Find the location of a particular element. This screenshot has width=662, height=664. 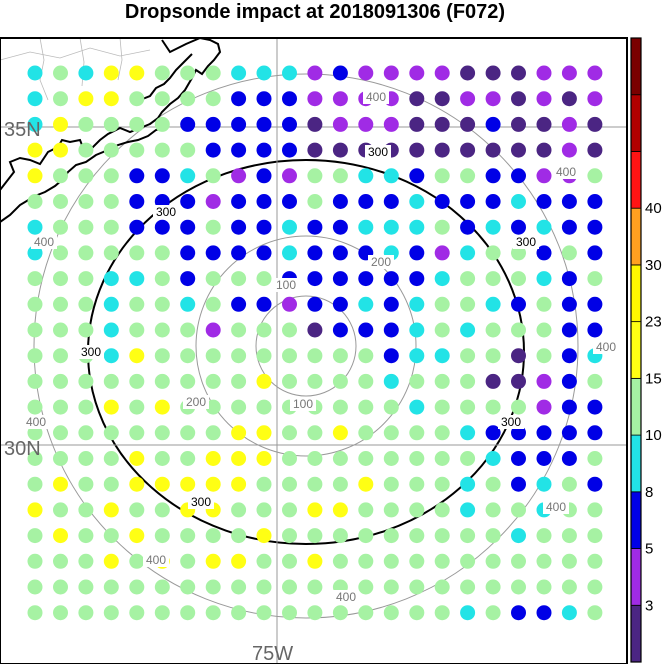

ring-label-300-2: 300 is located at coordinates (526, 242).